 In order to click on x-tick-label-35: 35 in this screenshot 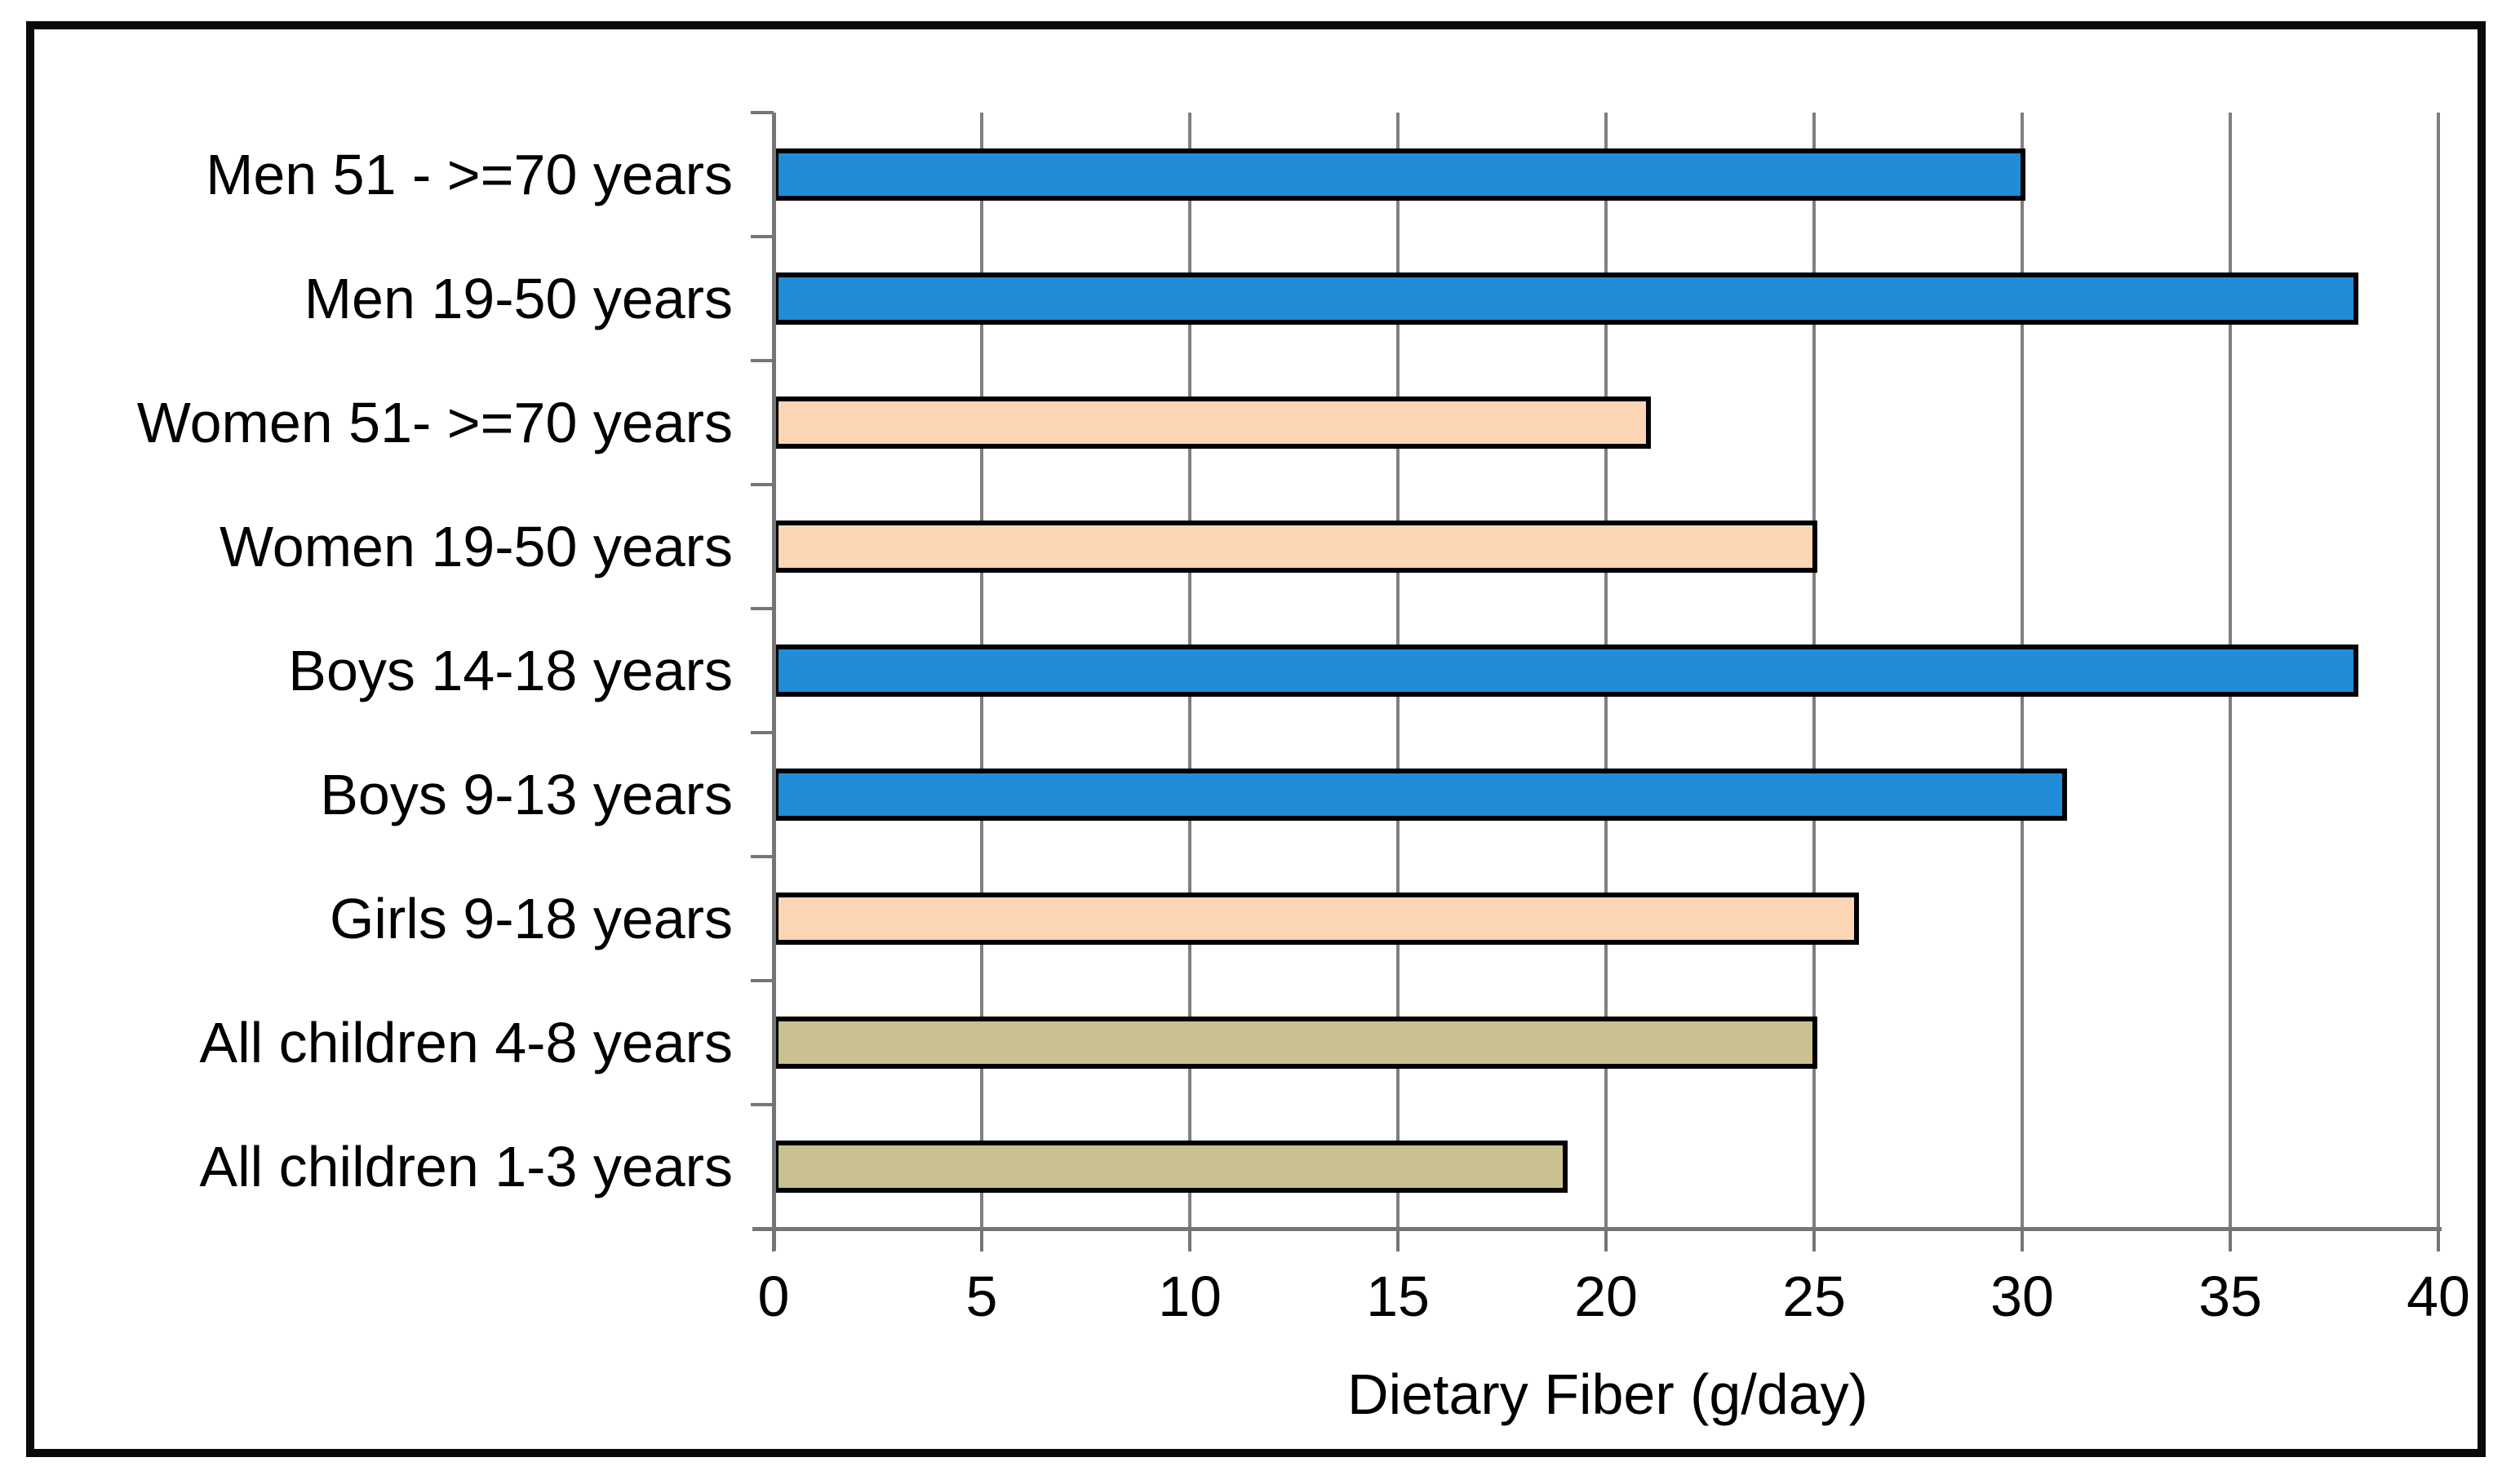, I will do `click(2230, 1296)`.